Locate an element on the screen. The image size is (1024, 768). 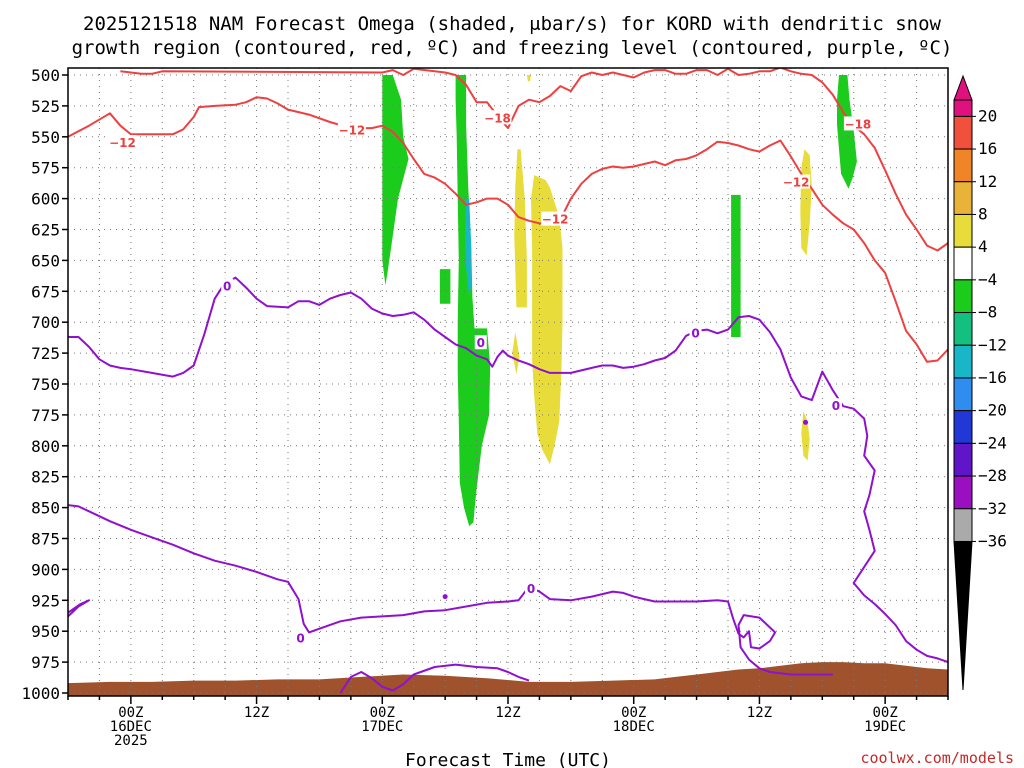
colorbar-label: −32 is located at coordinates (992, 508).